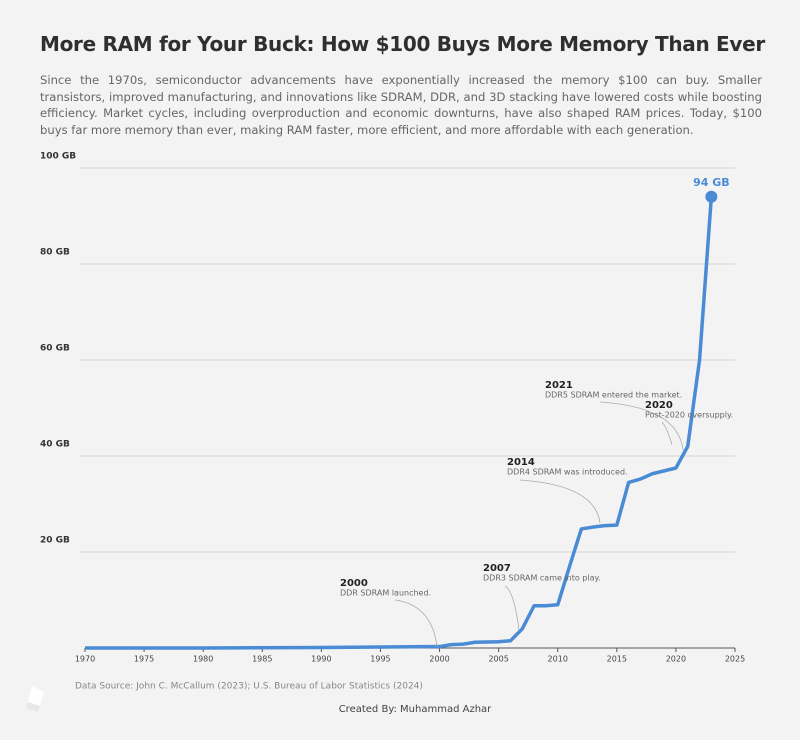 The width and height of the screenshot is (800, 740). I want to click on logo, so click(35, 699).